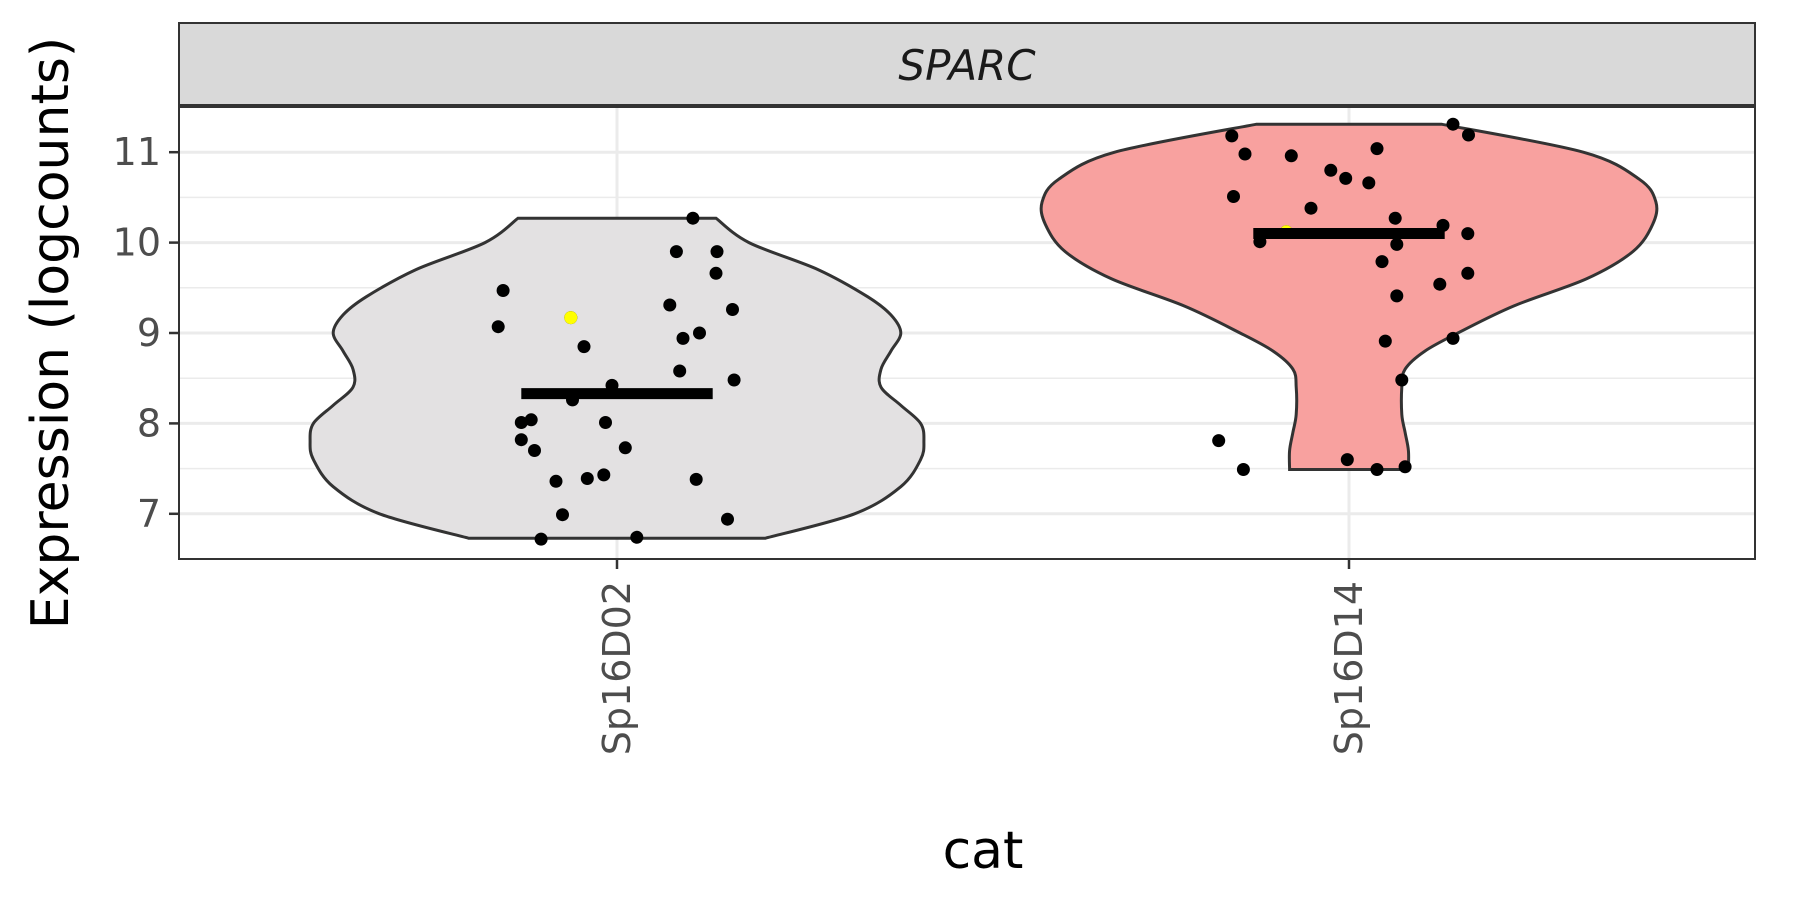 The width and height of the screenshot is (1800, 900). I want to click on y-tick-label: 8, so click(149, 423).